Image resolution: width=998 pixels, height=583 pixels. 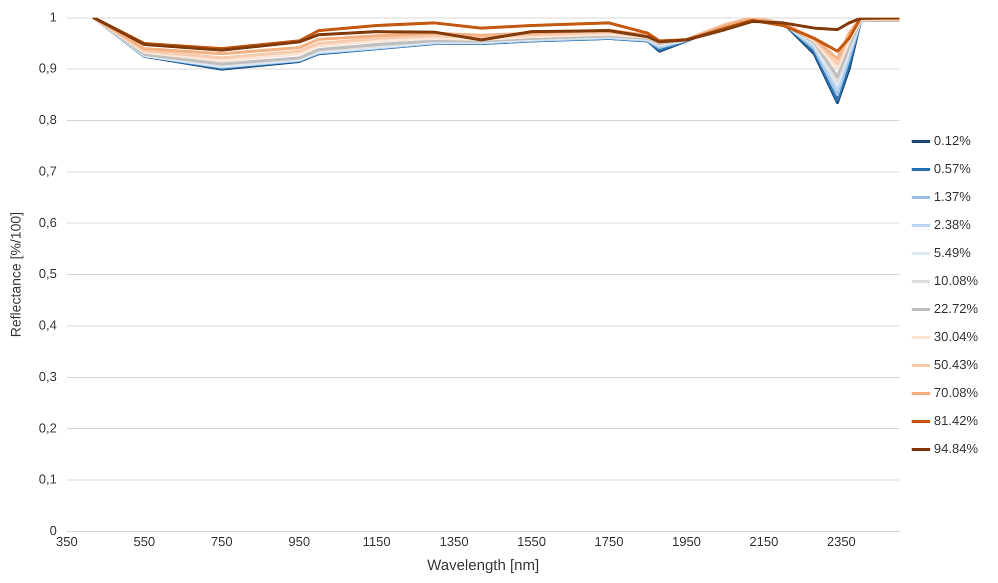 I want to click on x-tick-label: 1550, so click(x=531, y=541).